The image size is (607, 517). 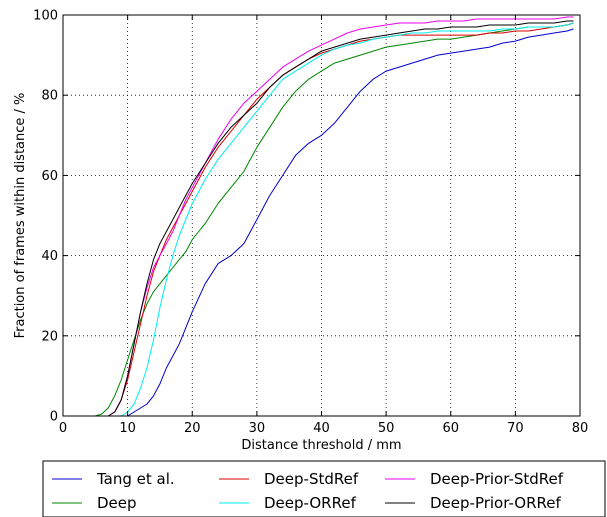 I want to click on x-tick-label: 40, so click(x=321, y=428).